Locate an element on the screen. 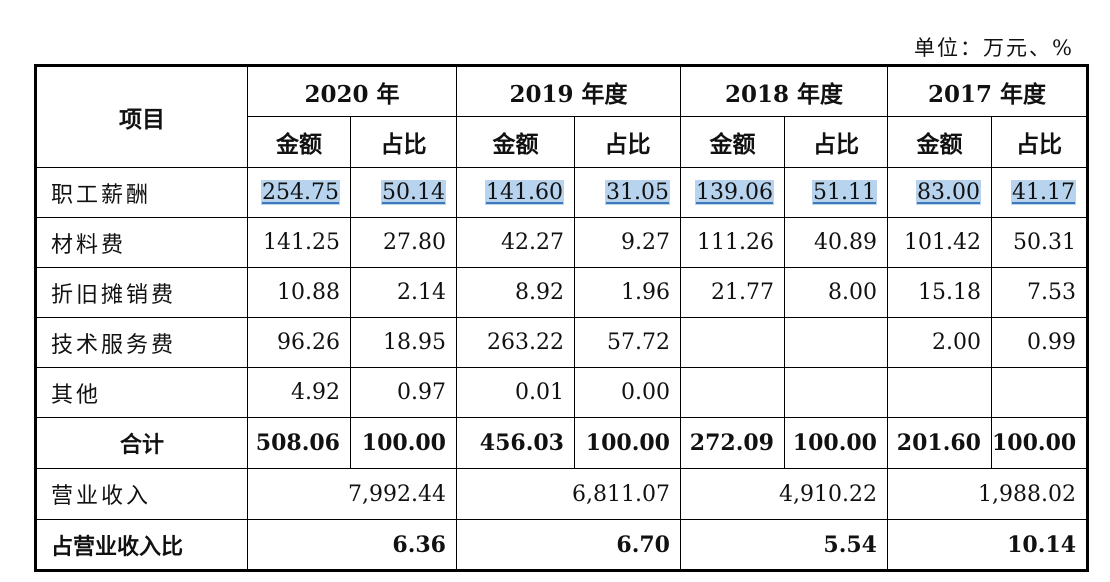 Image resolution: width=1110 pixels, height=582 pixels. table-row: 技术服务费 96.26 18.95 263.22 57.72 2.00 0.99 is located at coordinates (561, 342).